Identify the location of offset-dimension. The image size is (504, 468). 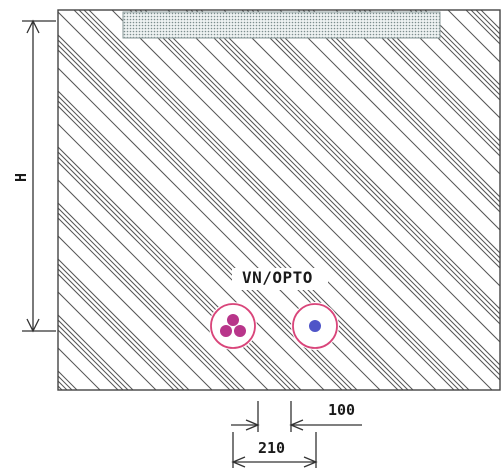
(296, 416).